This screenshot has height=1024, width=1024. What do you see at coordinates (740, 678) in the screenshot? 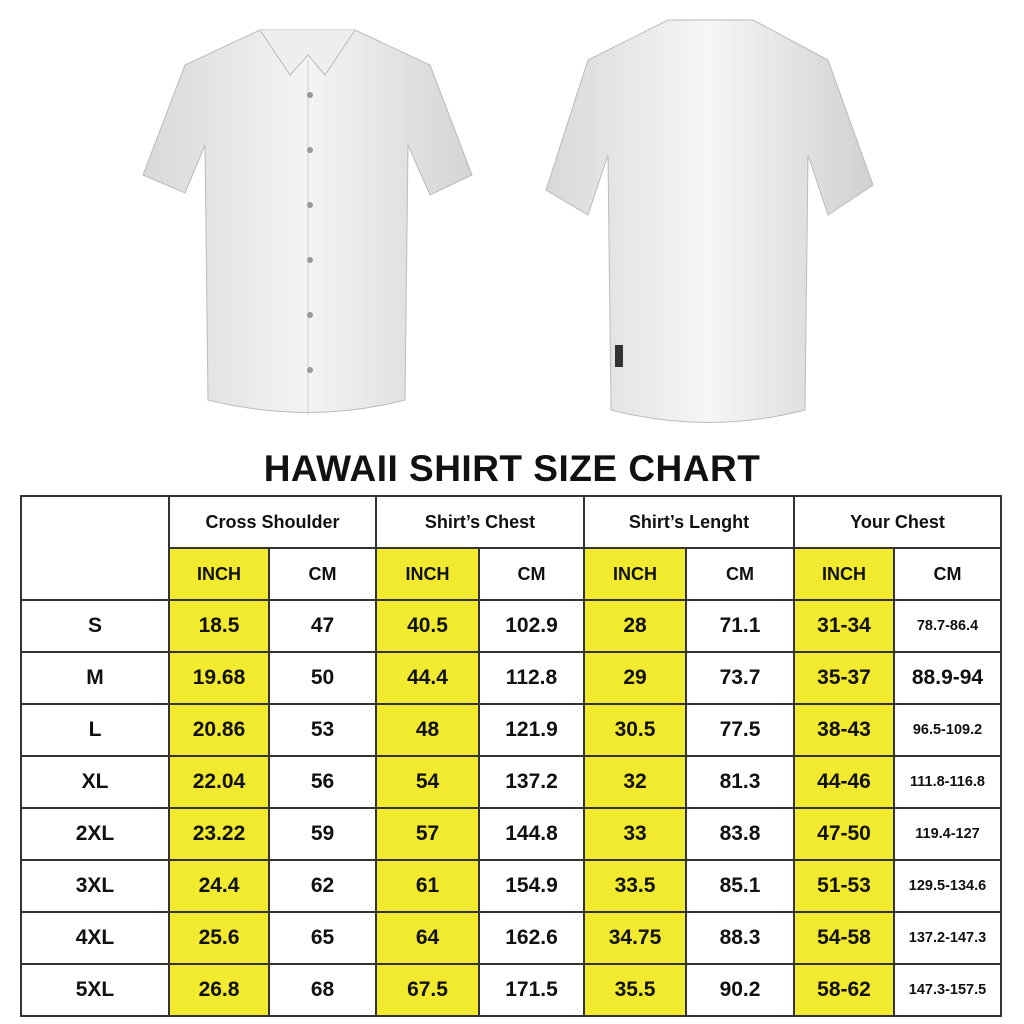
I see `table-cell: 73.7` at bounding box center [740, 678].